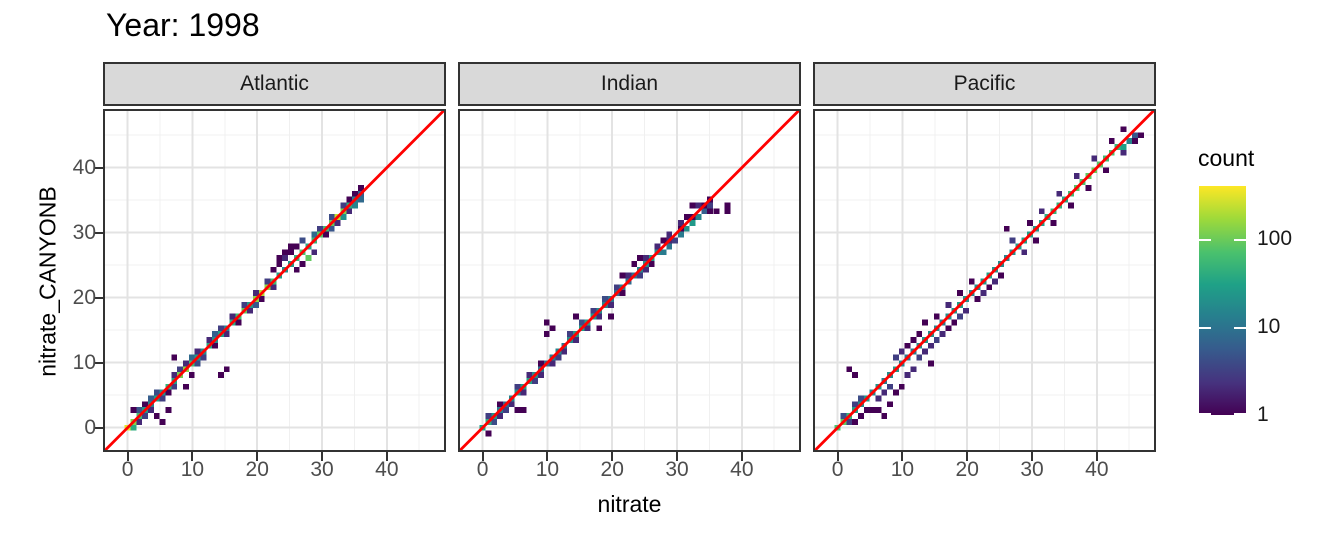  I want to click on y-tick-label: 40, so click(84, 167).